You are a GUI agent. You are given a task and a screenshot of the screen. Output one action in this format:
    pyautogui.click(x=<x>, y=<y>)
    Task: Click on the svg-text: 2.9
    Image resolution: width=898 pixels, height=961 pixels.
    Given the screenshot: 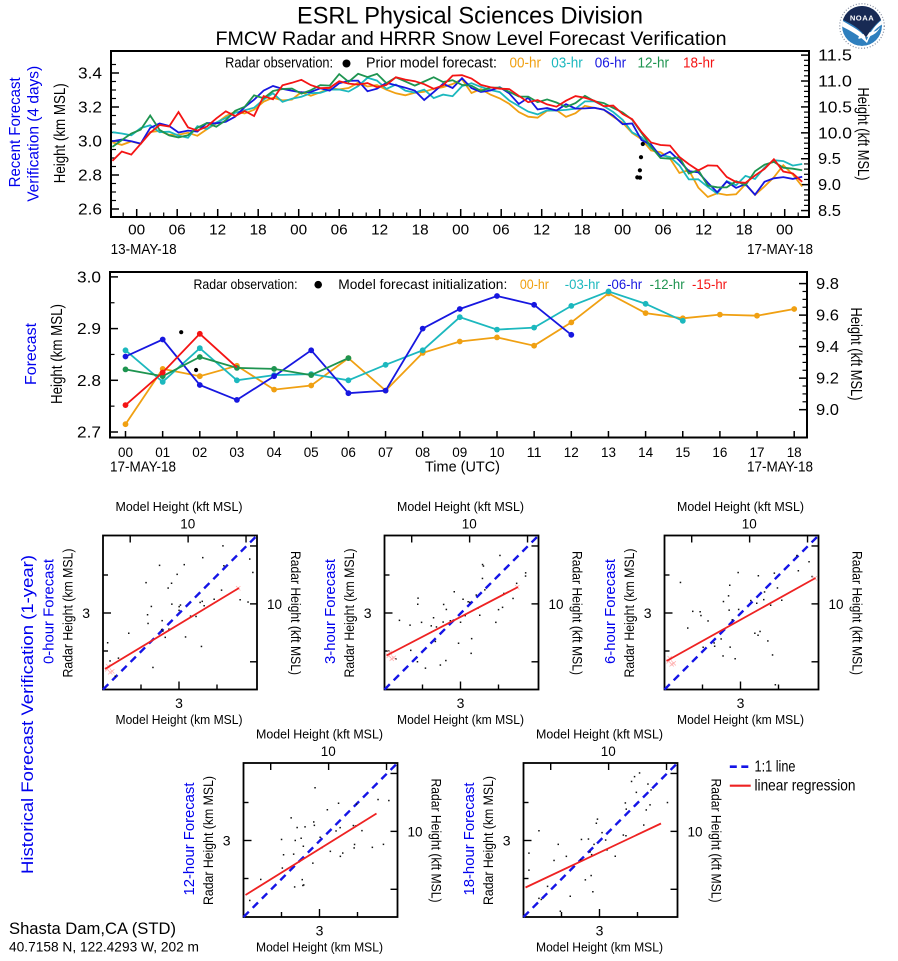 What is the action you would take?
    pyautogui.click(x=89, y=329)
    